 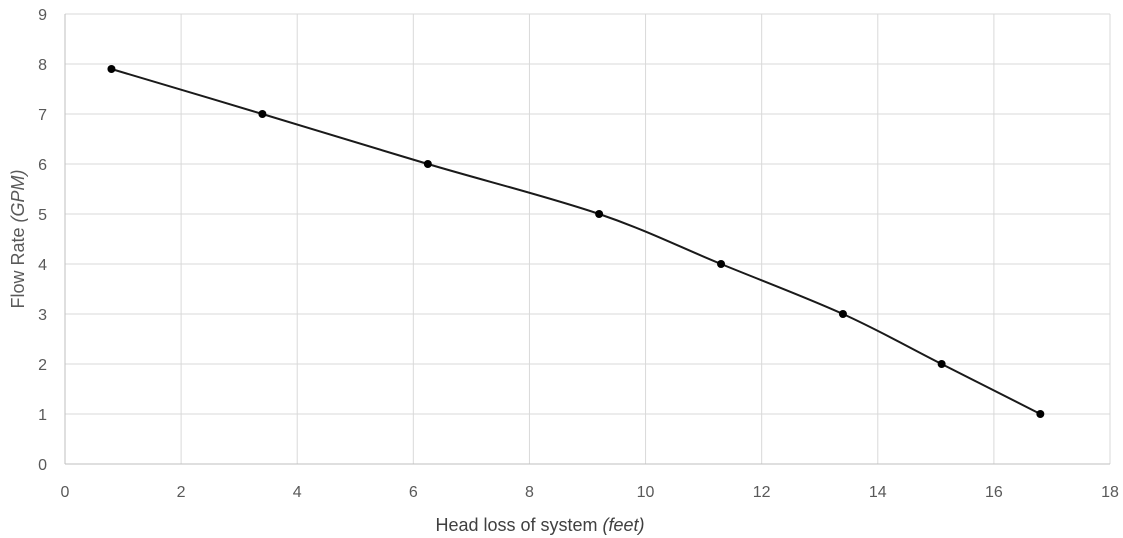 I want to click on x-tick-label: 16, so click(x=994, y=492).